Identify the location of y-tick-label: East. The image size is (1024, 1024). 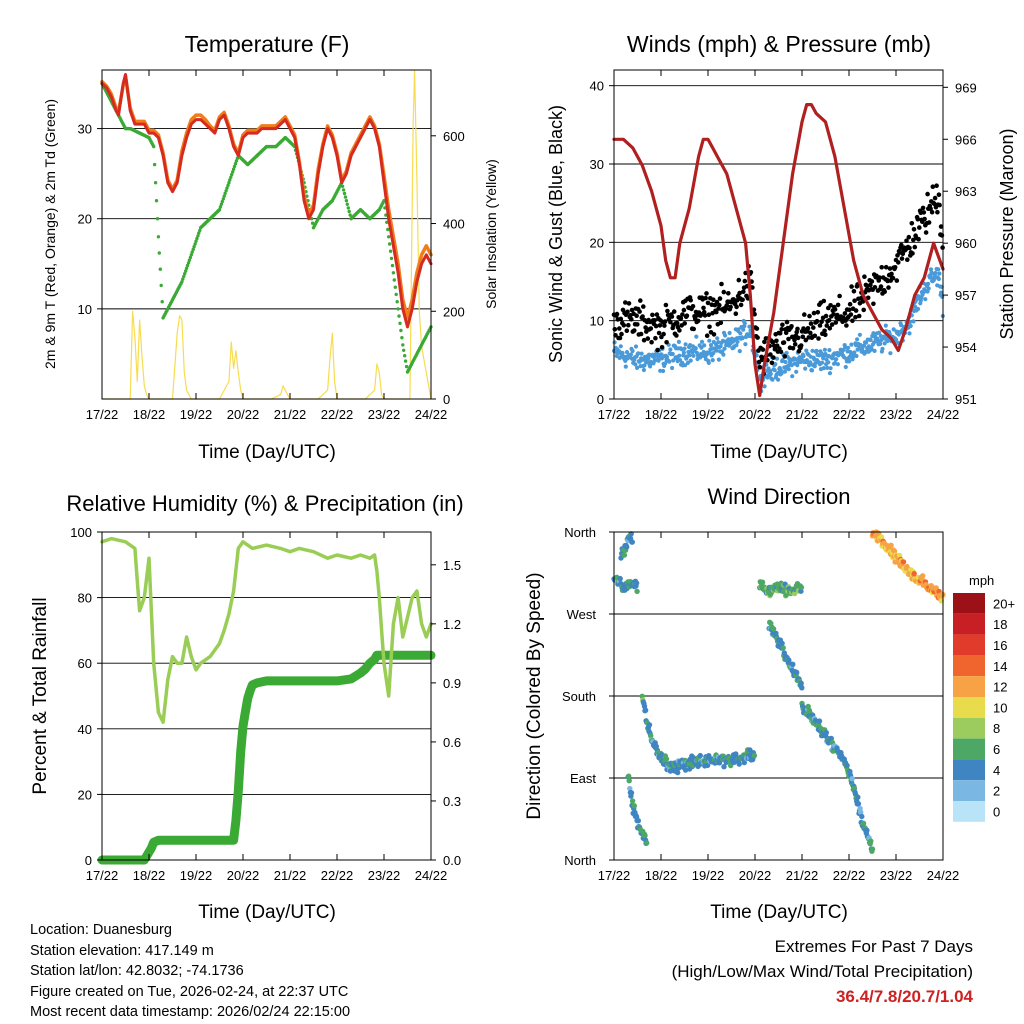
(583, 778).